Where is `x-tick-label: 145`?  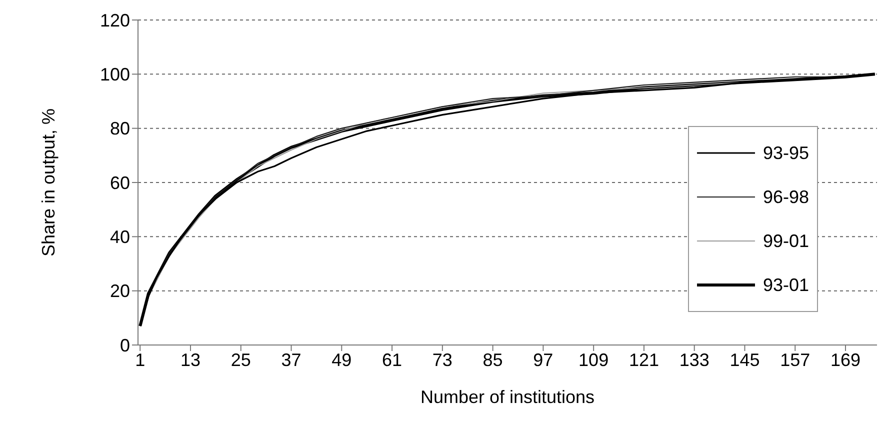
x-tick-label: 145 is located at coordinates (745, 360).